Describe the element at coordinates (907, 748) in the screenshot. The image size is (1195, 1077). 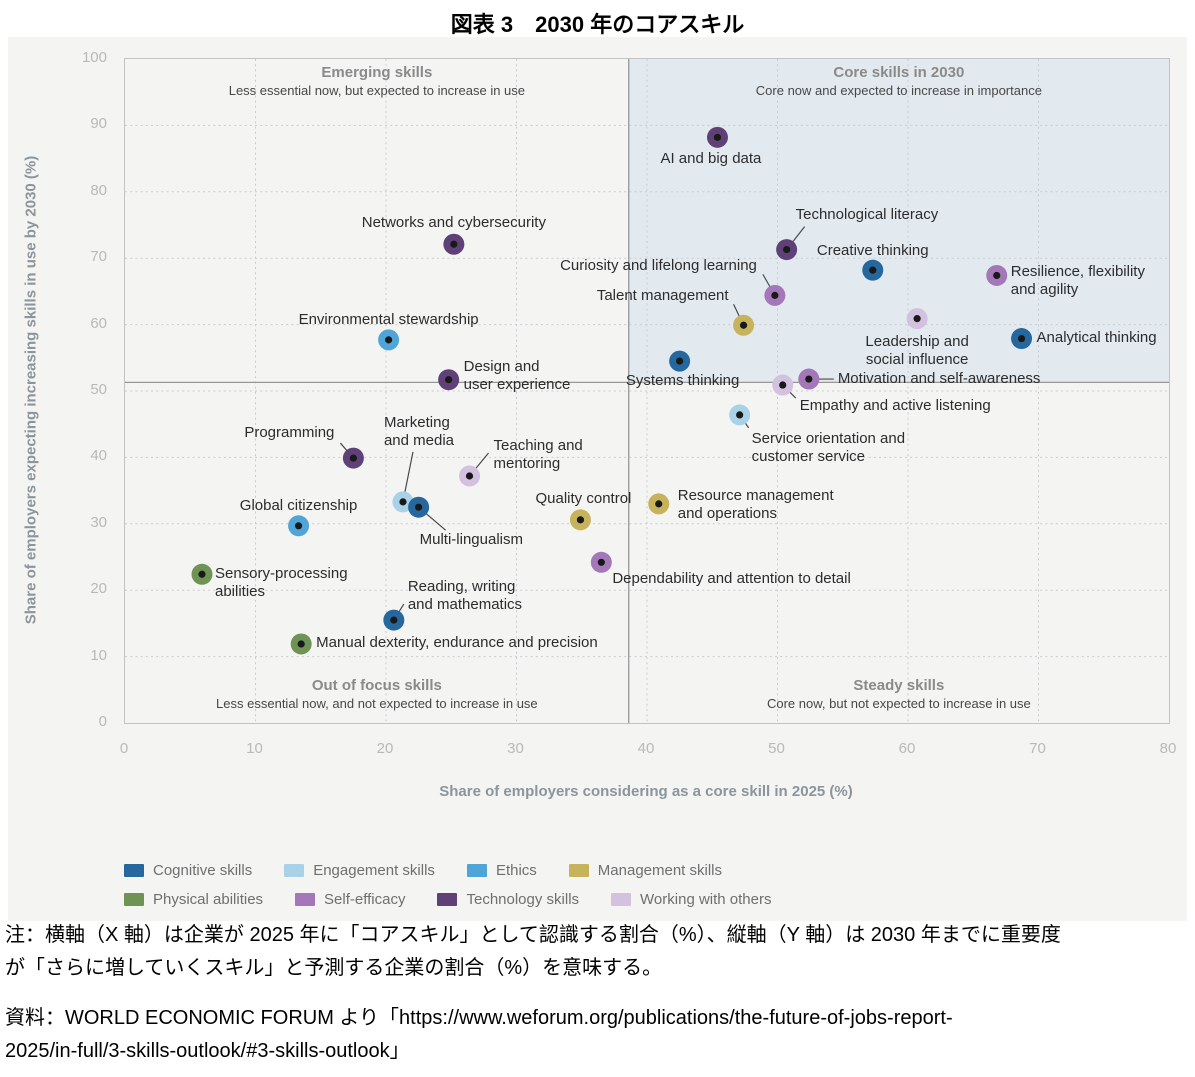
I see `x-tick-label: 60` at that location.